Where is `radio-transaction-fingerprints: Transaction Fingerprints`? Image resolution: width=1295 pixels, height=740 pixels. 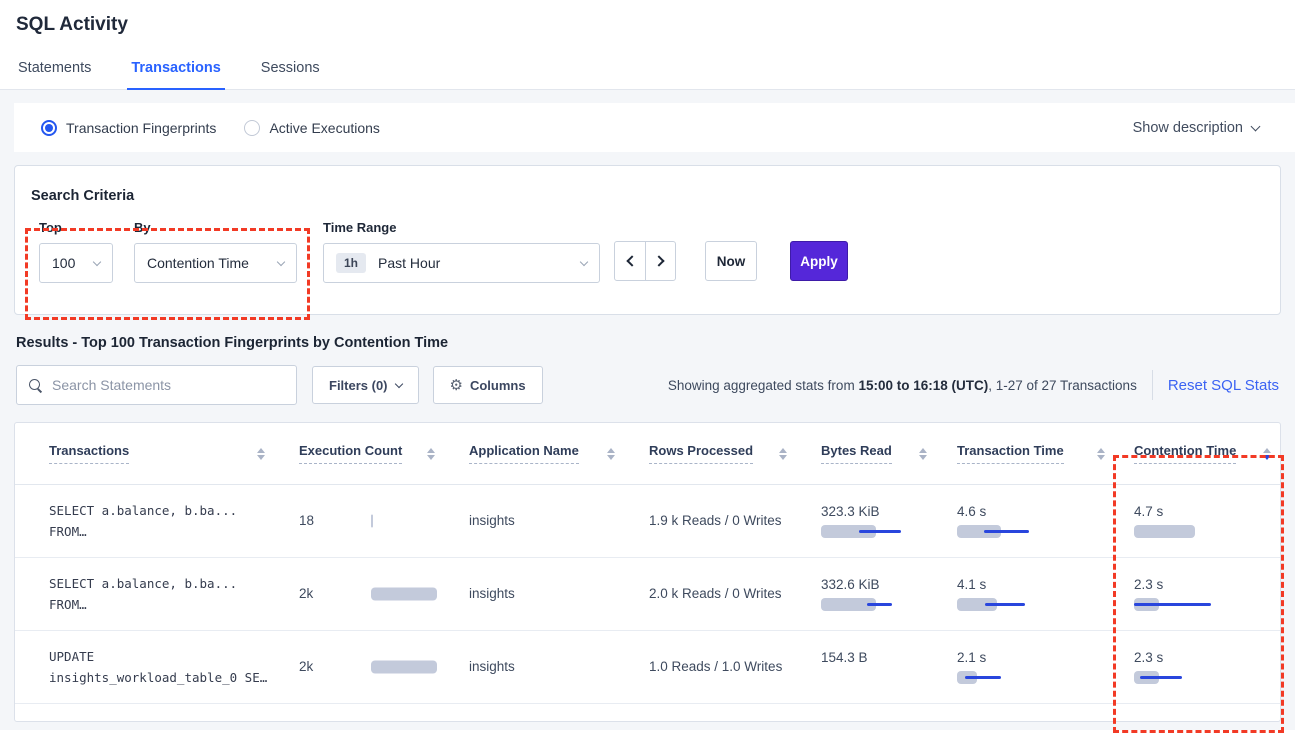 radio-transaction-fingerprints: Transaction Fingerprints is located at coordinates (129, 127).